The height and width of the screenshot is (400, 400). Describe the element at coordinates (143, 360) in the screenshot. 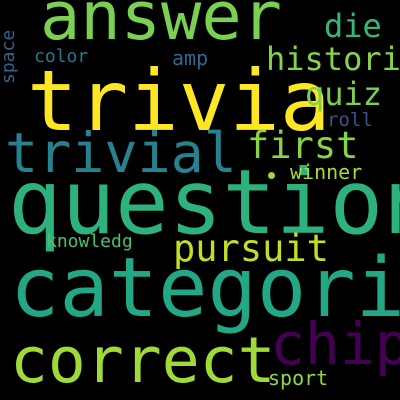

I see `word-correct: correct` at that location.